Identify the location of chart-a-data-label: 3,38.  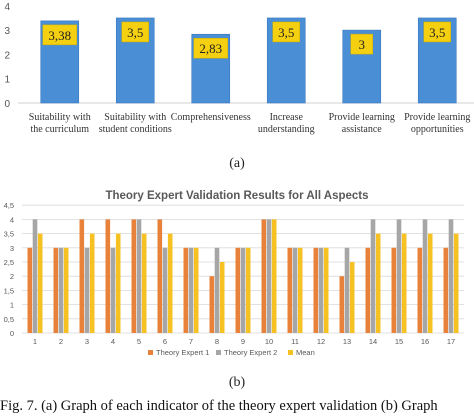
(59, 35).